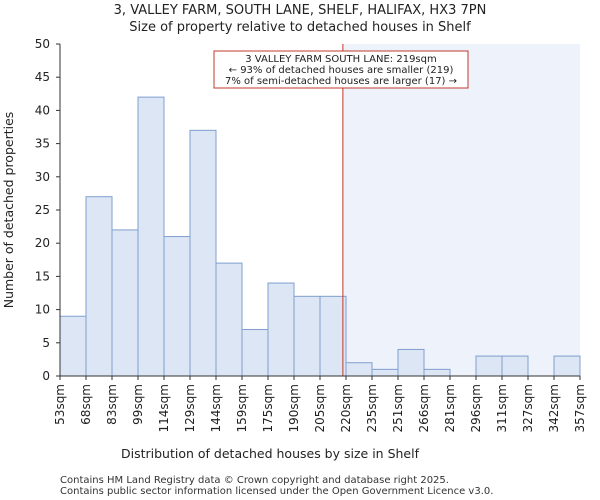  Describe the element at coordinates (340, 59) in the screenshot. I see `annotation-line-1: 3 VALLEY FARM SOUTH LANE: 219sqm` at that location.